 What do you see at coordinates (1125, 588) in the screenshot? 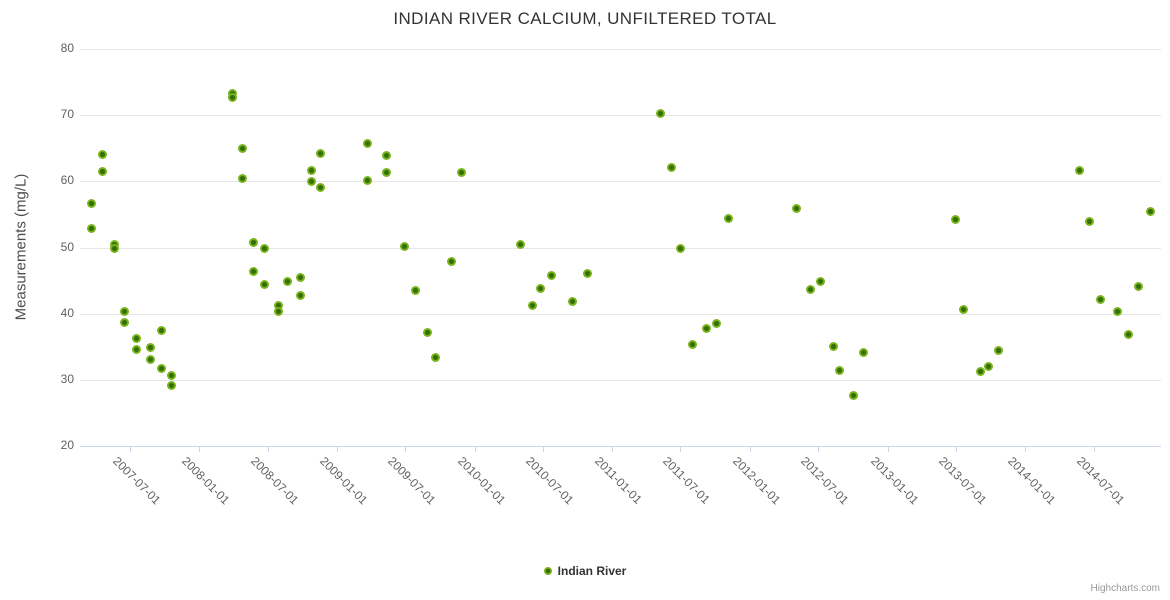
I see `highcharts-credits-link: Highcharts.com` at bounding box center [1125, 588].